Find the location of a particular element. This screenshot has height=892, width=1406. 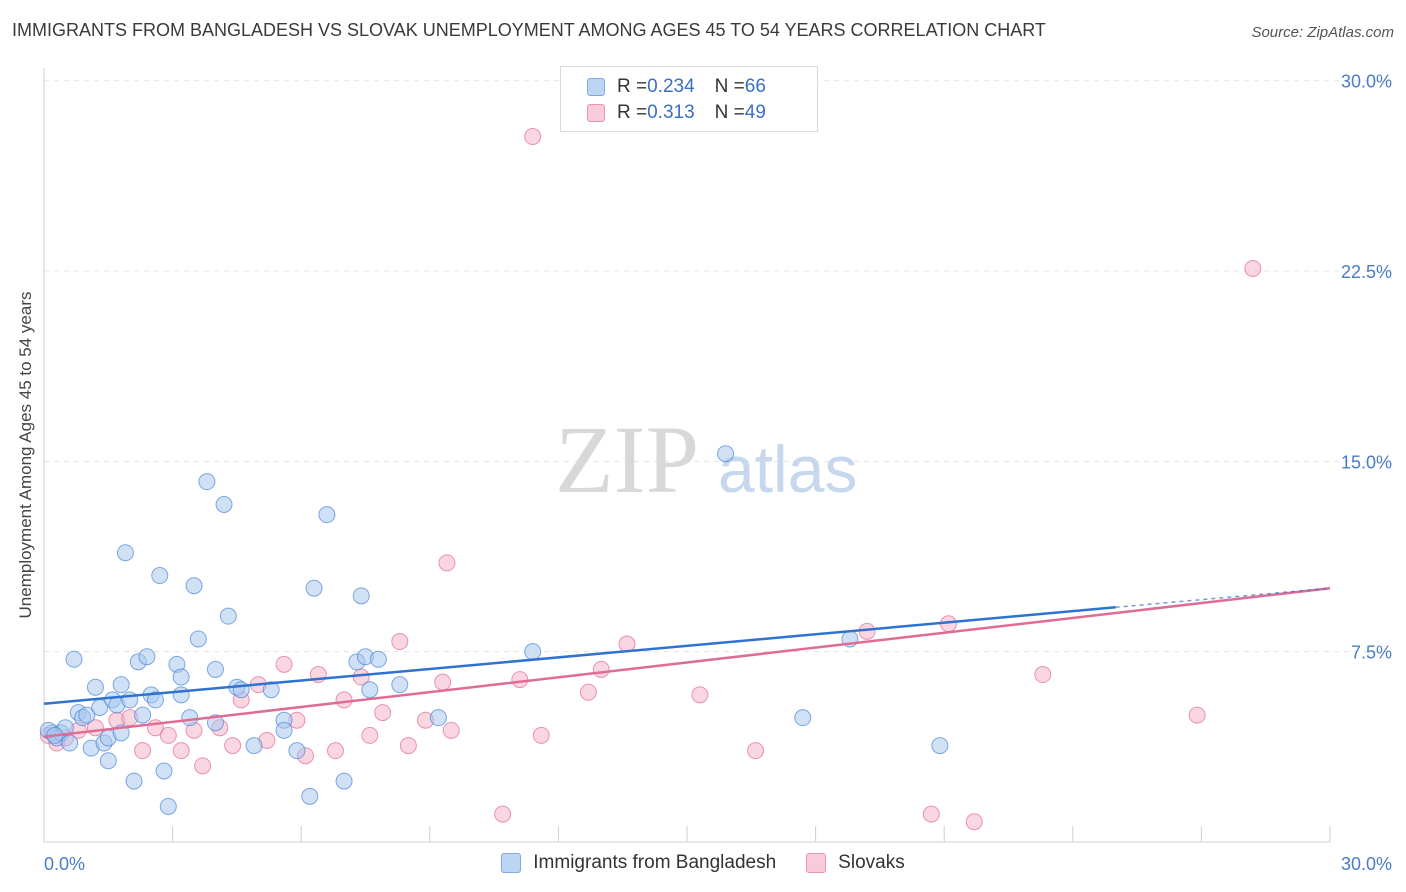

y-tick-label: 15.0% is located at coordinates (1366, 462).